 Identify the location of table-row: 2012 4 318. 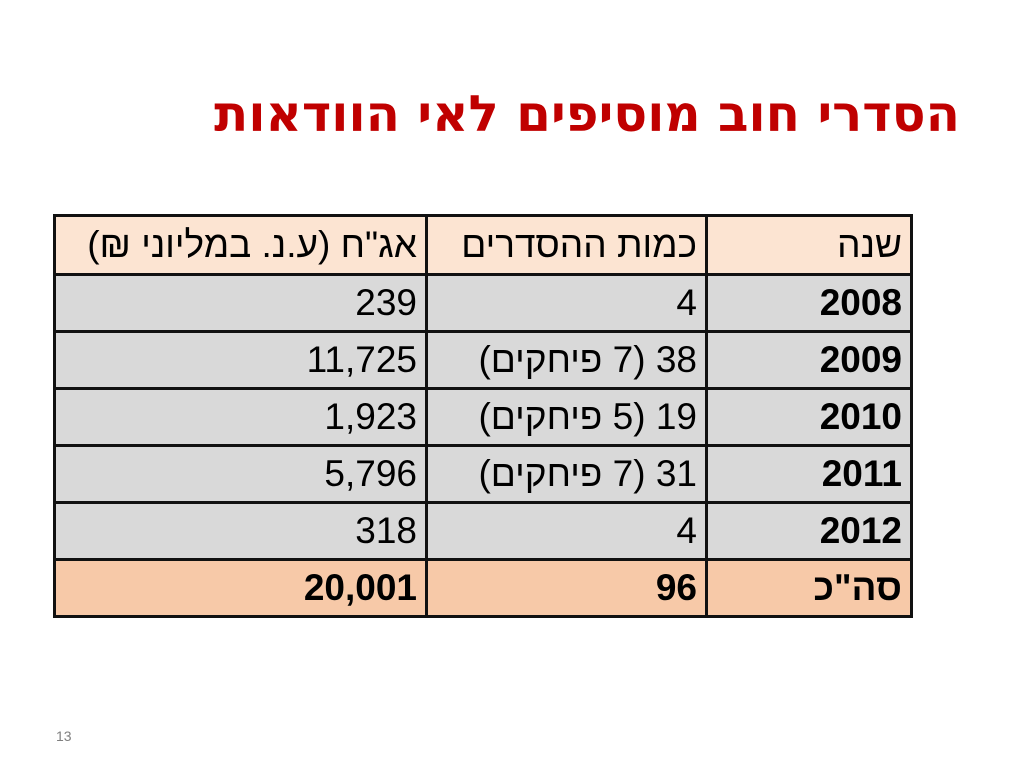
(483, 531).